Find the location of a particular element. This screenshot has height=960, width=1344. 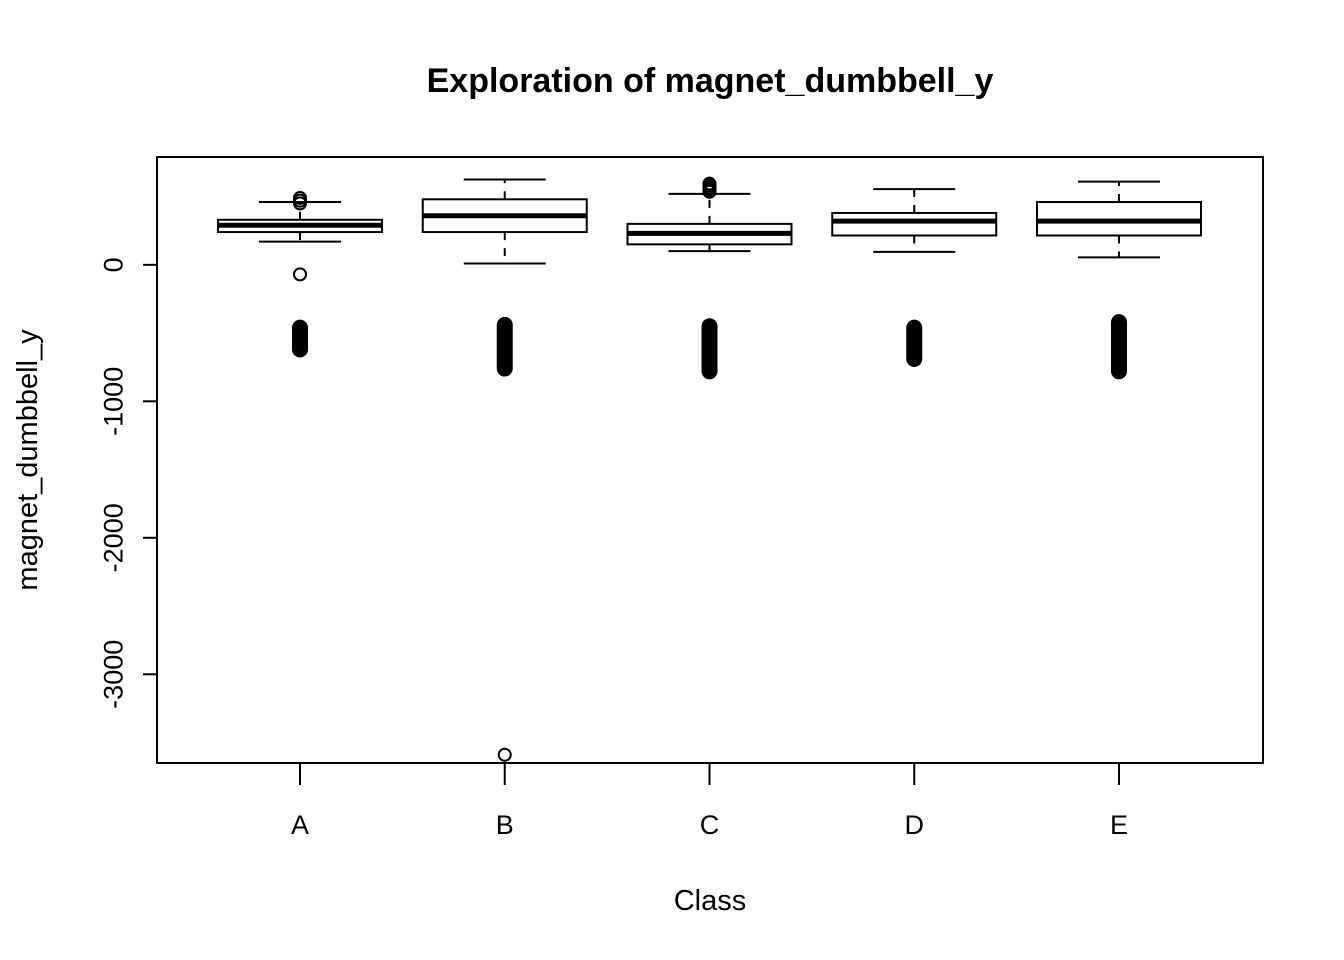

box-B is located at coordinates (504, 470).